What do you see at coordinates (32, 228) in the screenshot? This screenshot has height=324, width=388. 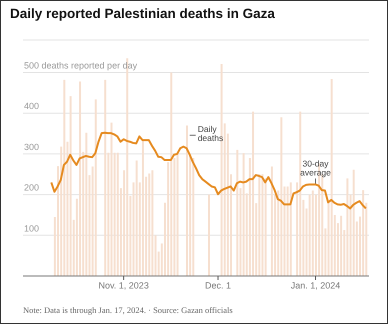 I see `y-tick-label: 100` at bounding box center [32, 228].